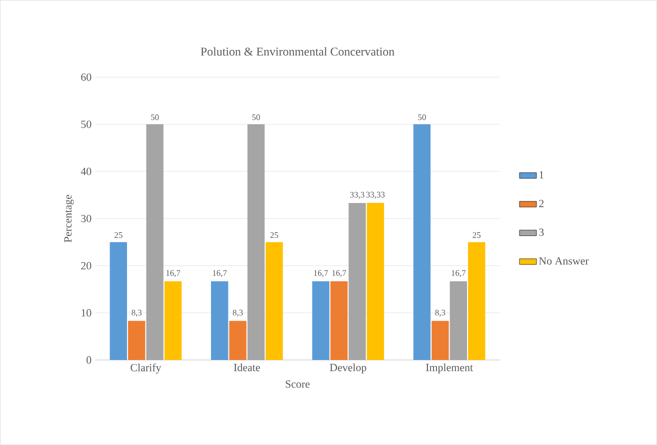 This screenshot has width=657, height=445. Describe the element at coordinates (298, 384) in the screenshot. I see `x-axis-title: Score` at that location.